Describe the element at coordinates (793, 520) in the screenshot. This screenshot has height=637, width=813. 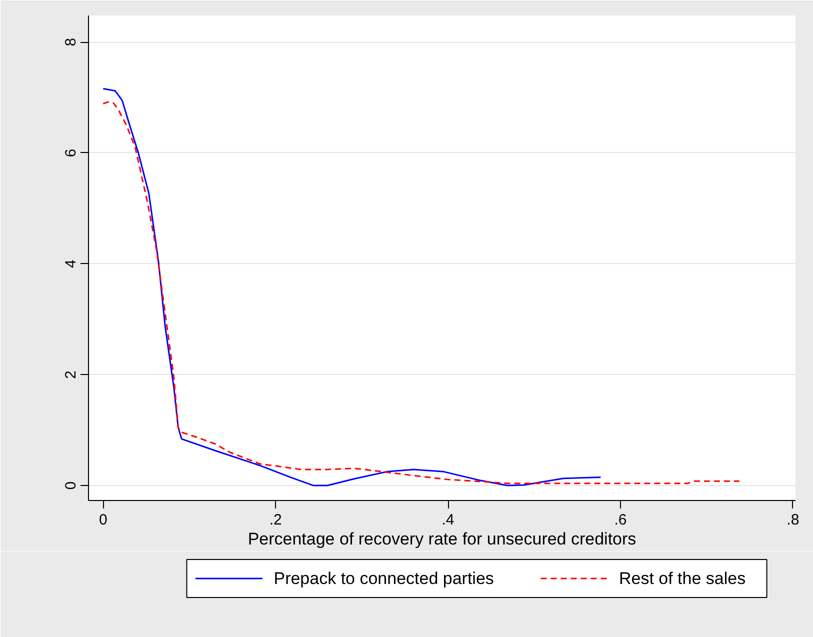
I see `x-tick-label: .8` at that location.